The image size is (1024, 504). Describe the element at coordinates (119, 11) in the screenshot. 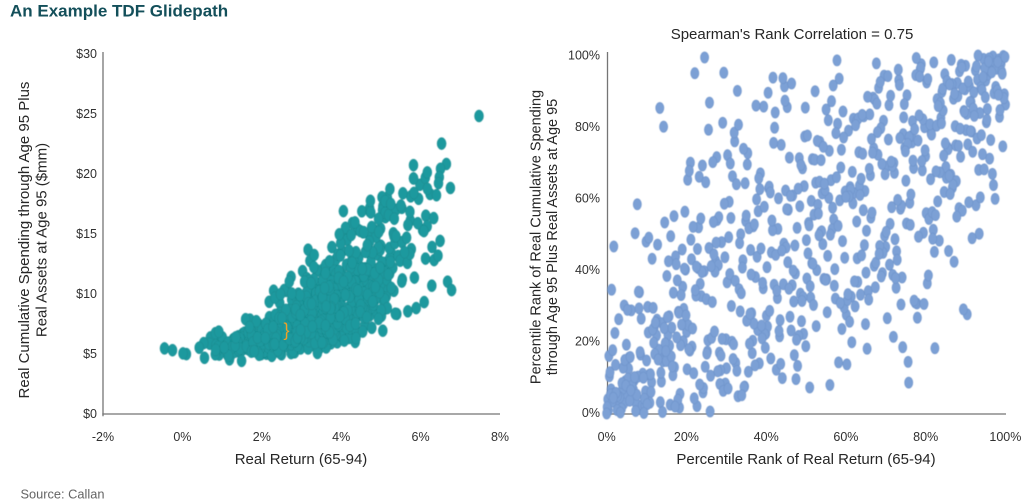

I see `svg-text: An Example TDF Glidepath` at that location.